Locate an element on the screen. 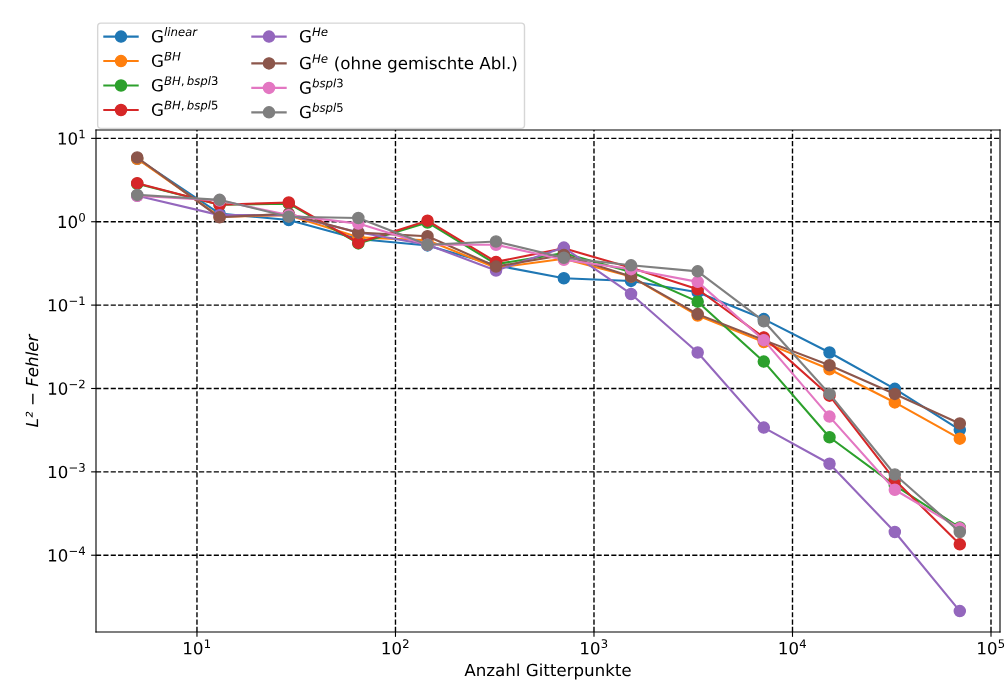 This screenshot has width=1007, height=695. x-tick-label: 10$^{3}$ is located at coordinates (594, 647).